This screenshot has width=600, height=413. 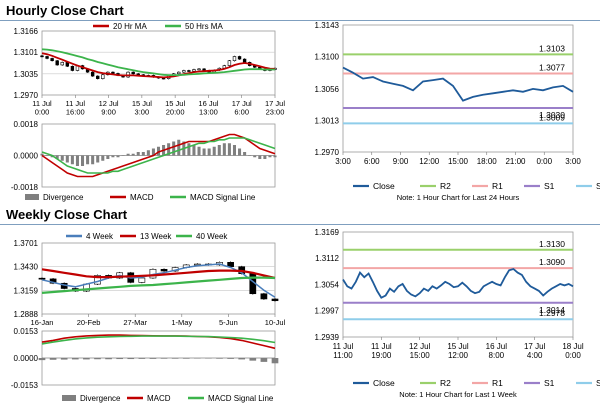 I want to click on hourly_line-level-label-s1: 1.3030, so click(x=552, y=115).